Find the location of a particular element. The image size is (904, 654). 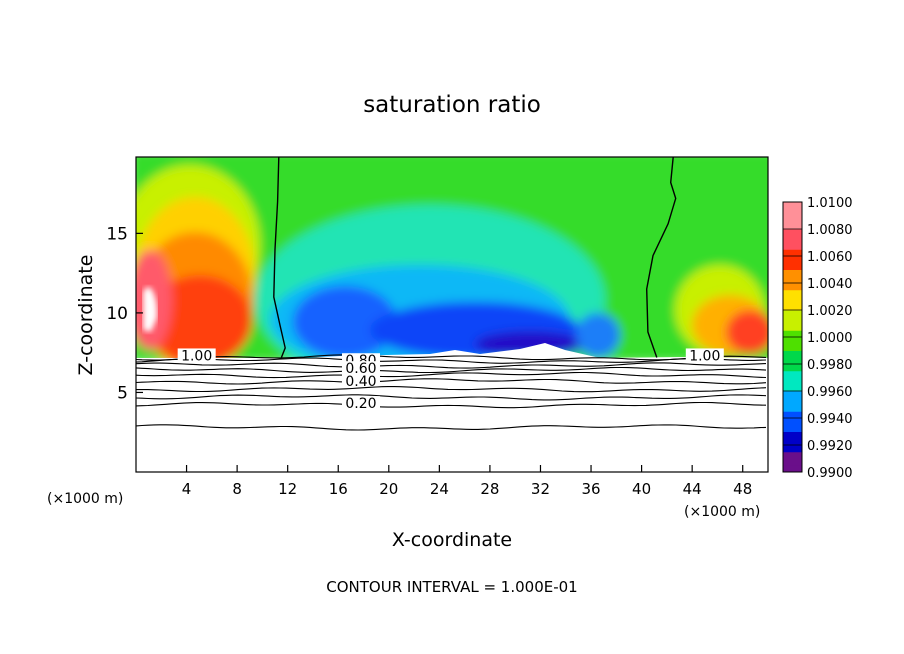

contour-label: 0.40 is located at coordinates (360, 382).